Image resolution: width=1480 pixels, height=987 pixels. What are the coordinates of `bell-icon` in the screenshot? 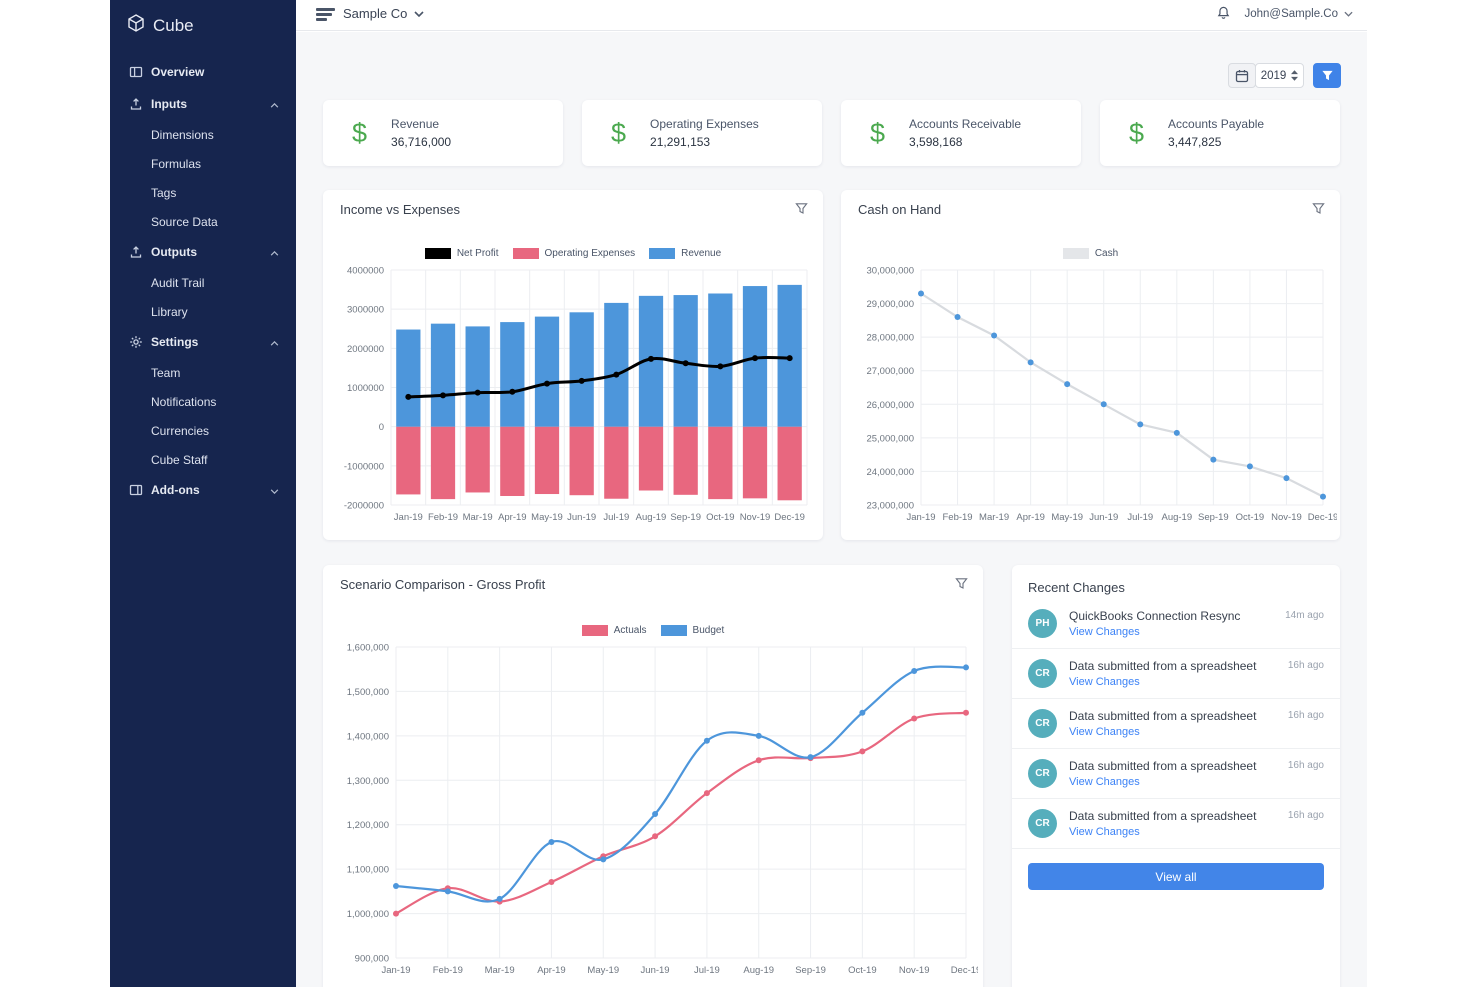 It's located at (1223, 13).